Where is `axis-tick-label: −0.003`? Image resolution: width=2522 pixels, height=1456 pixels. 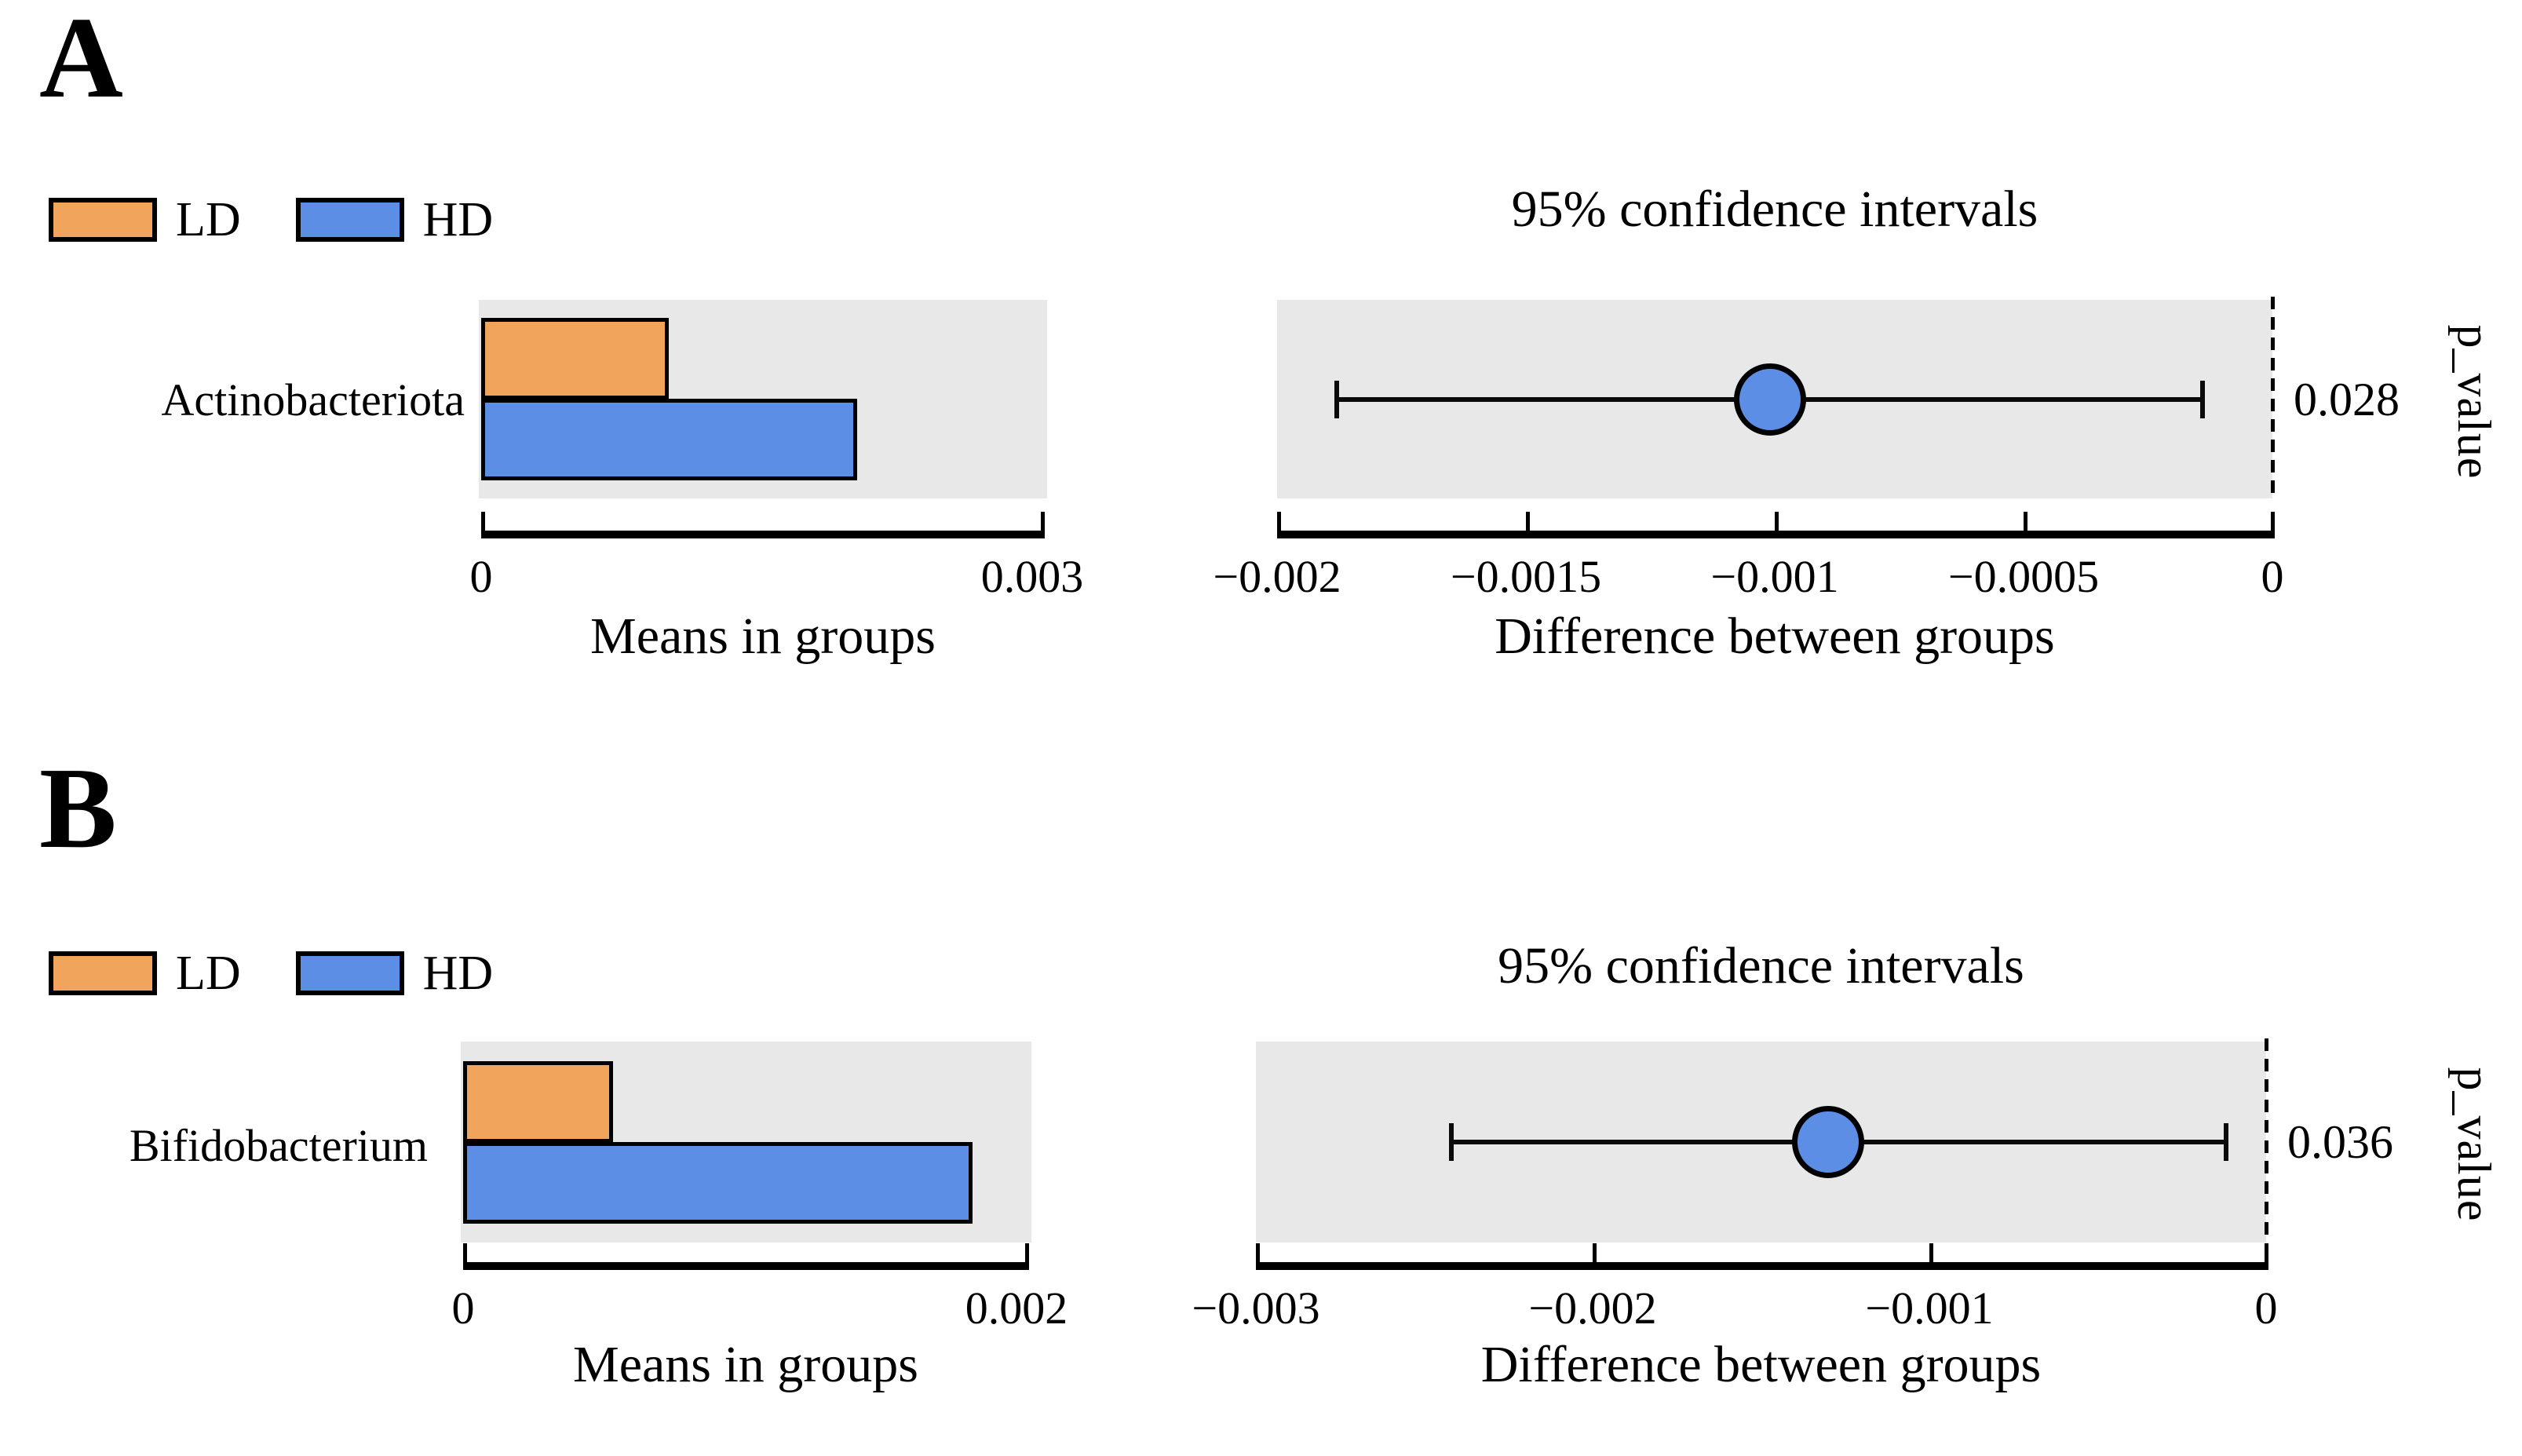
axis-tick-label: −0.003 is located at coordinates (1256, 1308).